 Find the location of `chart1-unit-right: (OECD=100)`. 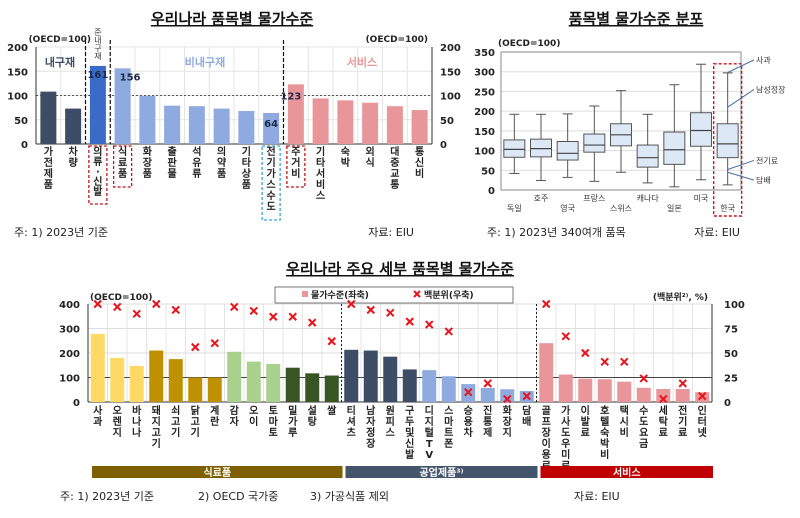

chart1-unit-right: (OECD=100) is located at coordinates (397, 40).